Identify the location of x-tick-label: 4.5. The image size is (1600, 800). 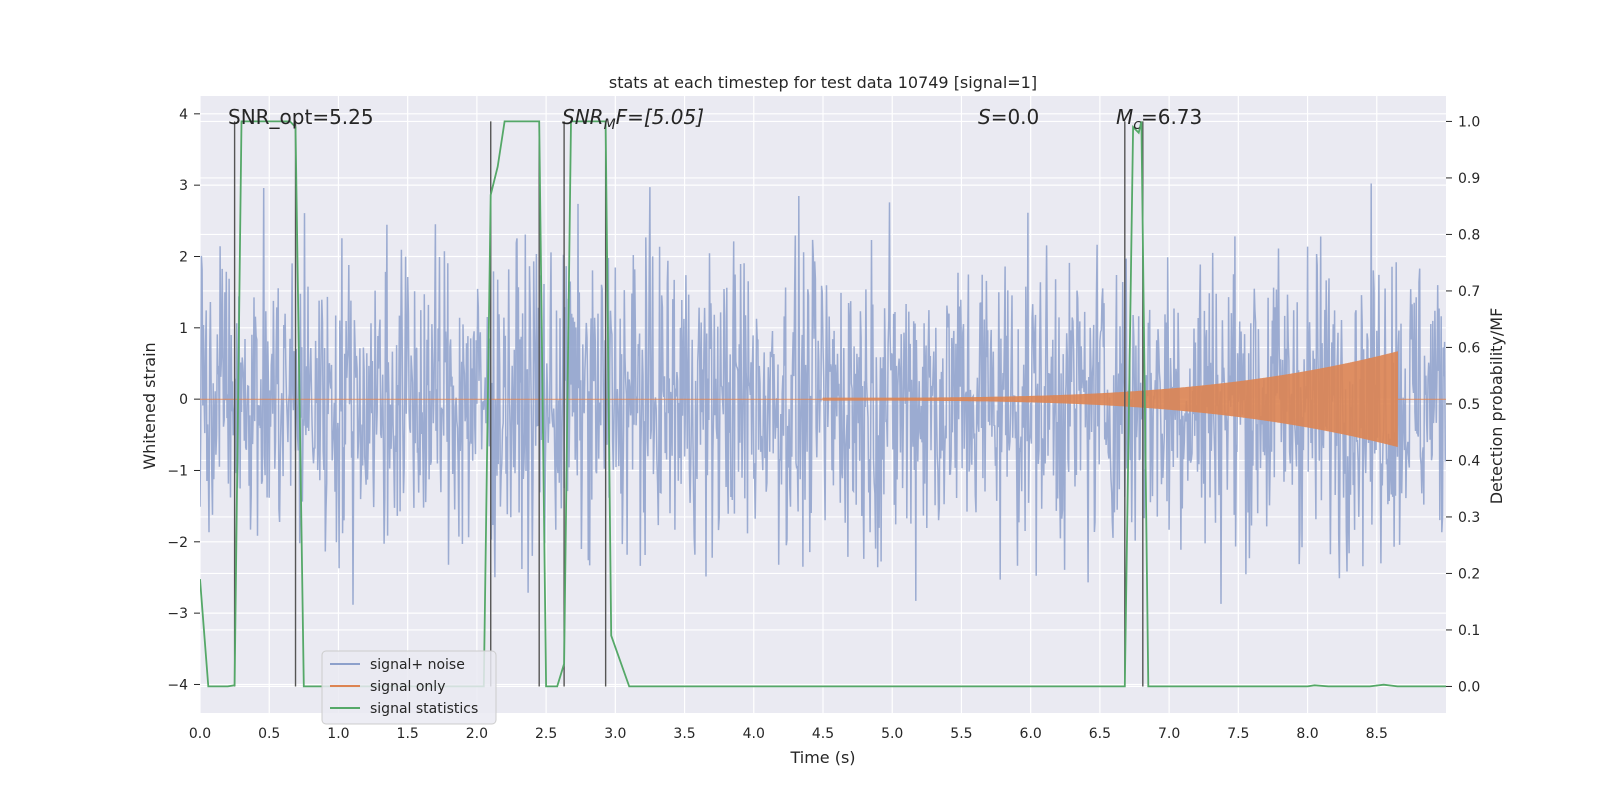
(823, 734).